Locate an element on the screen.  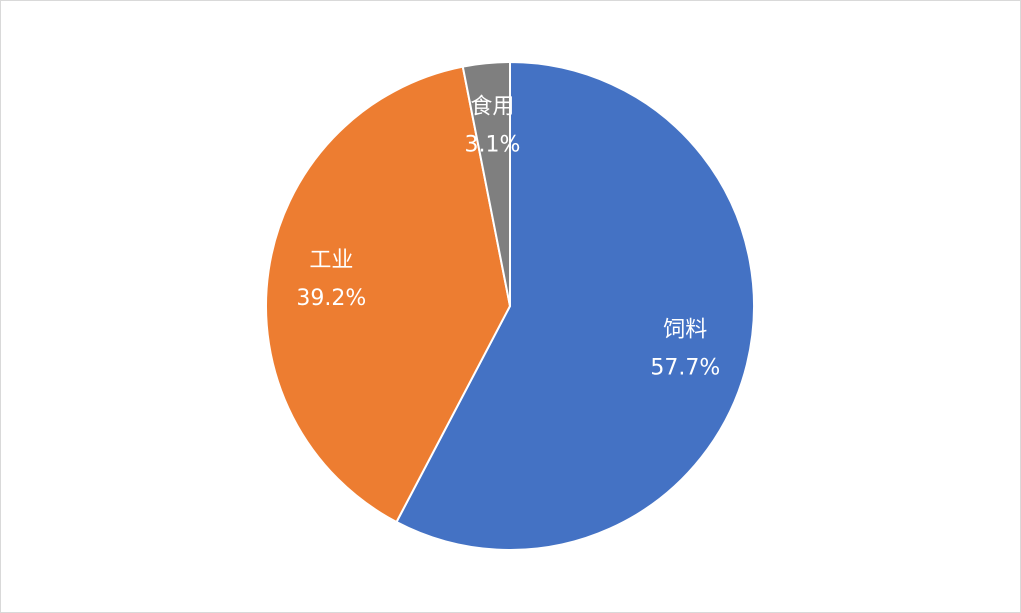
slice-value-label: 39.2% is located at coordinates (331, 298).